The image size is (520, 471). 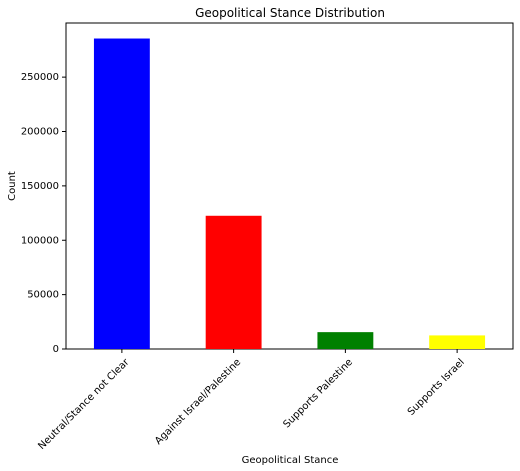 What do you see at coordinates (40, 77) in the screenshot?
I see `y-tick-label: 250000` at bounding box center [40, 77].